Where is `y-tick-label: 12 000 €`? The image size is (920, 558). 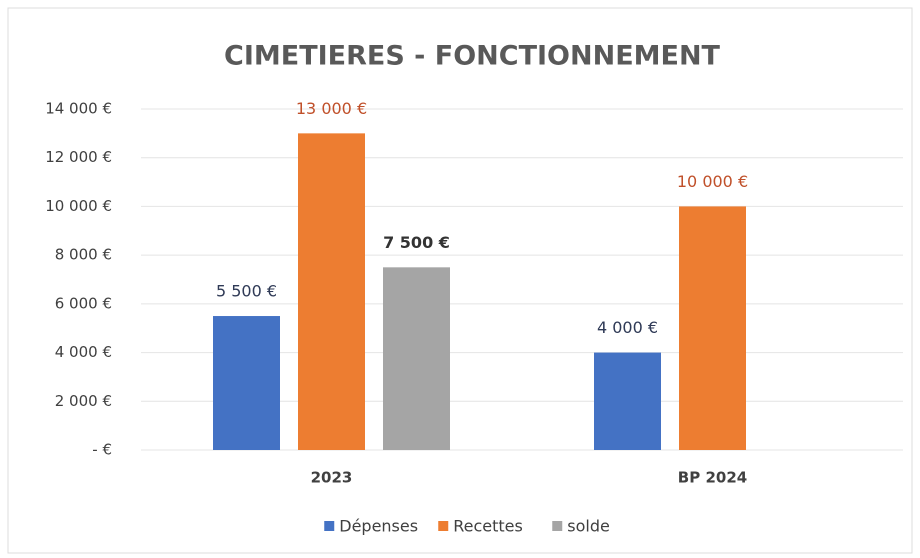
y-tick-label: 12 000 € is located at coordinates (78, 157).